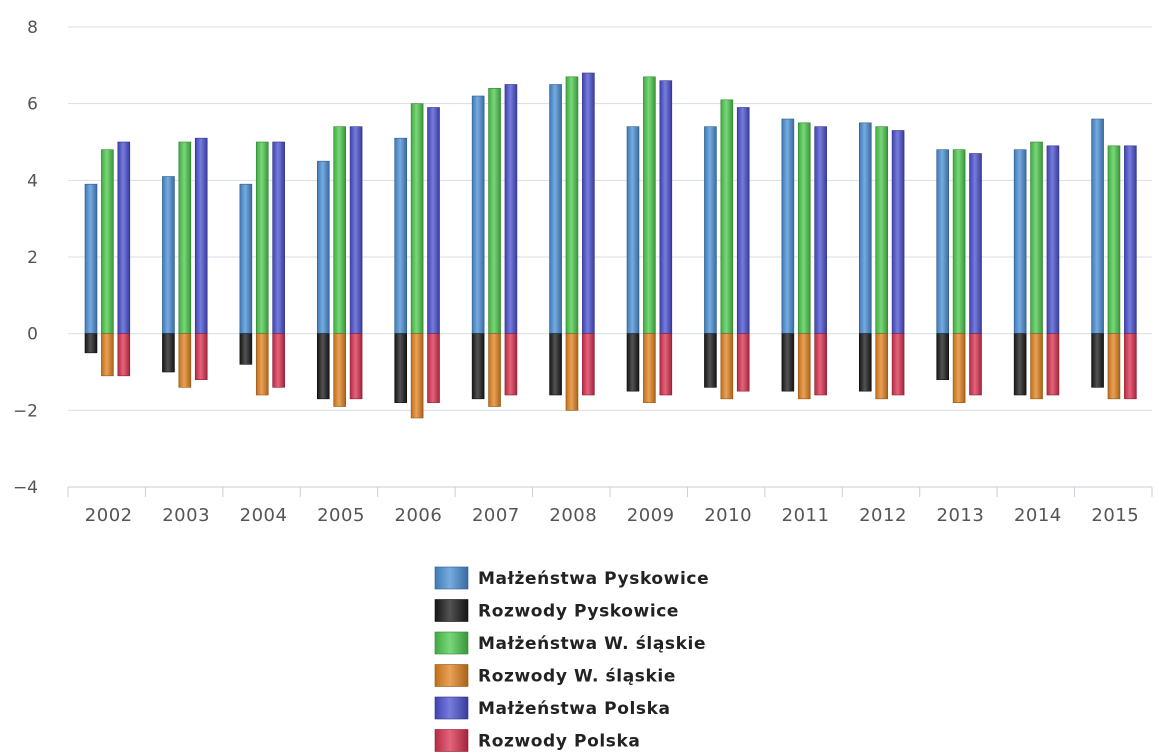 The image size is (1159, 754). Describe the element at coordinates (574, 709) in the screenshot. I see `legend-label: Małżeństwa Polska` at that location.